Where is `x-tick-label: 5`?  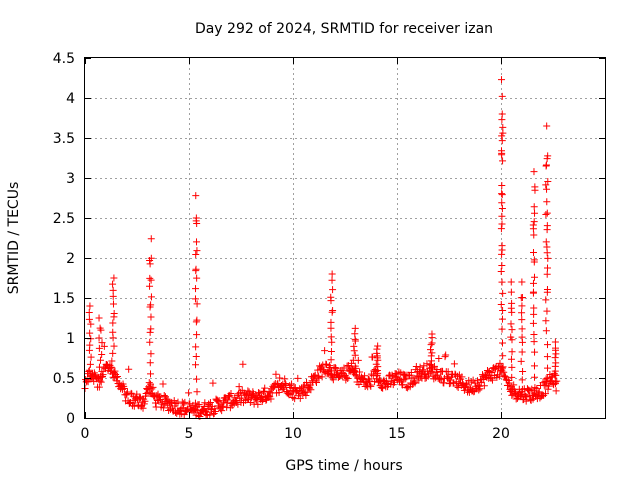
x-tick-label: 5 is located at coordinates (189, 434).